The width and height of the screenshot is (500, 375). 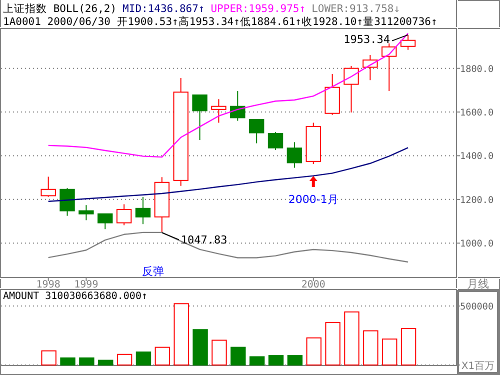 What do you see at coordinates (477, 307) in the screenshot?
I see `ytick: 500000` at bounding box center [477, 307].